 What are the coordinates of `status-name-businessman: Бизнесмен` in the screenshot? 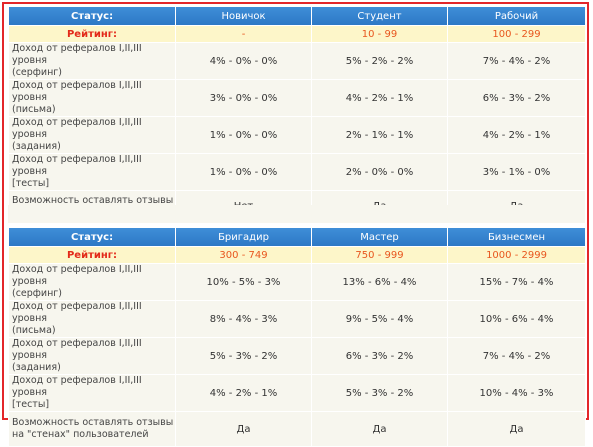 It's located at (516, 237).